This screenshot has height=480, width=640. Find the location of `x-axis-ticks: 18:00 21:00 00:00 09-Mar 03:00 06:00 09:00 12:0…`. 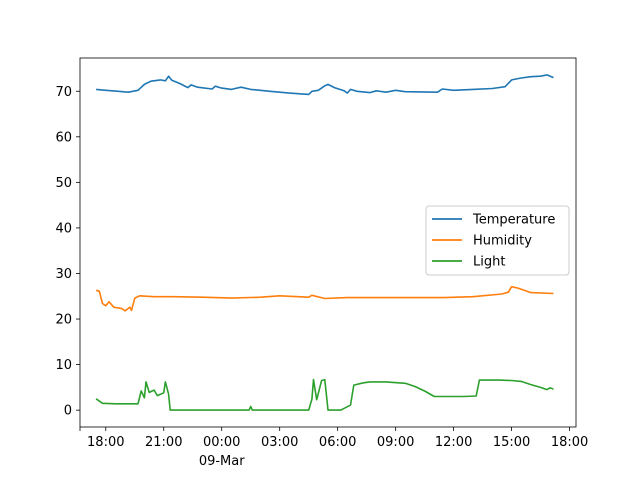

x-axis-ticks: 18:00 21:00 00:00 09-Mar 03:00 06:00 09:00 12:0… is located at coordinates (333, 448).